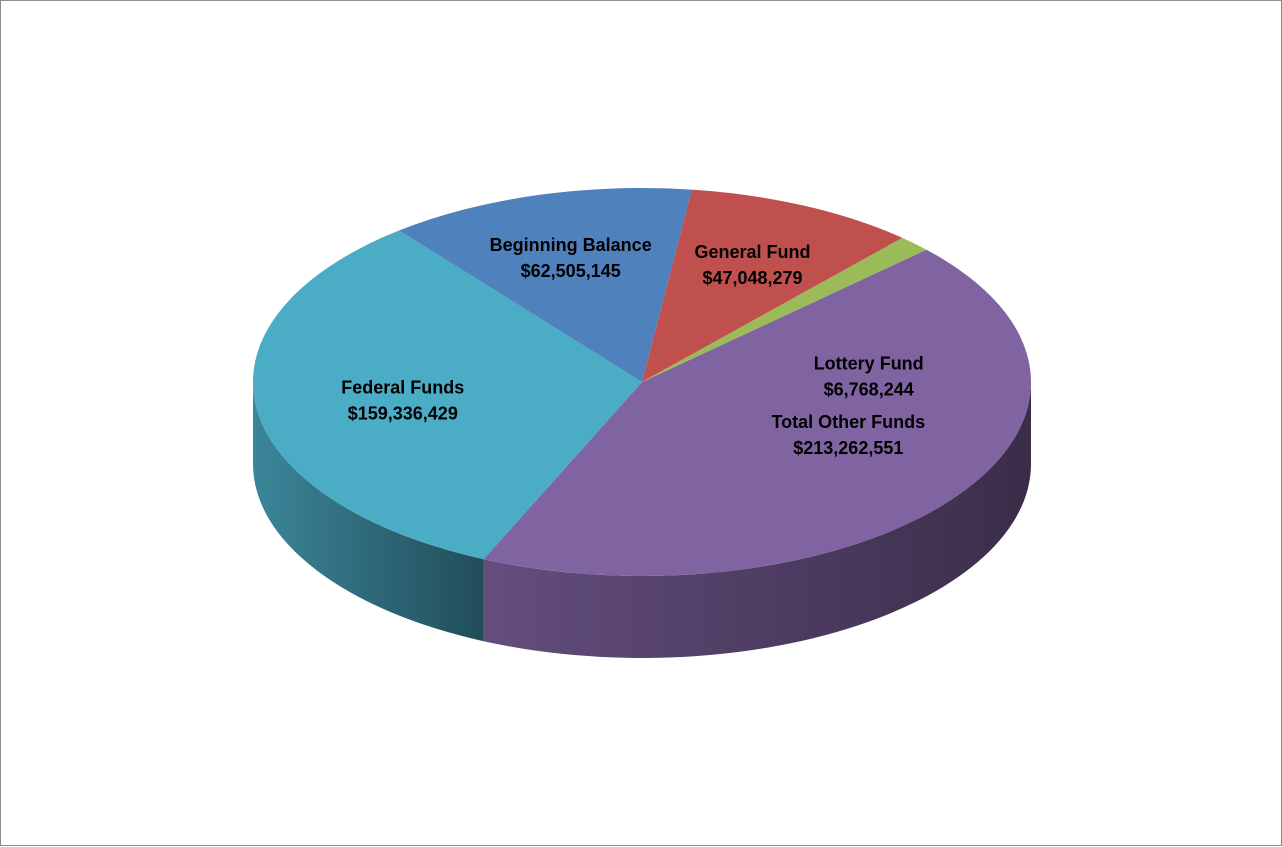  Describe the element at coordinates (869, 364) in the screenshot. I see `label-lottery-fund-name: Lottery Fund` at that location.